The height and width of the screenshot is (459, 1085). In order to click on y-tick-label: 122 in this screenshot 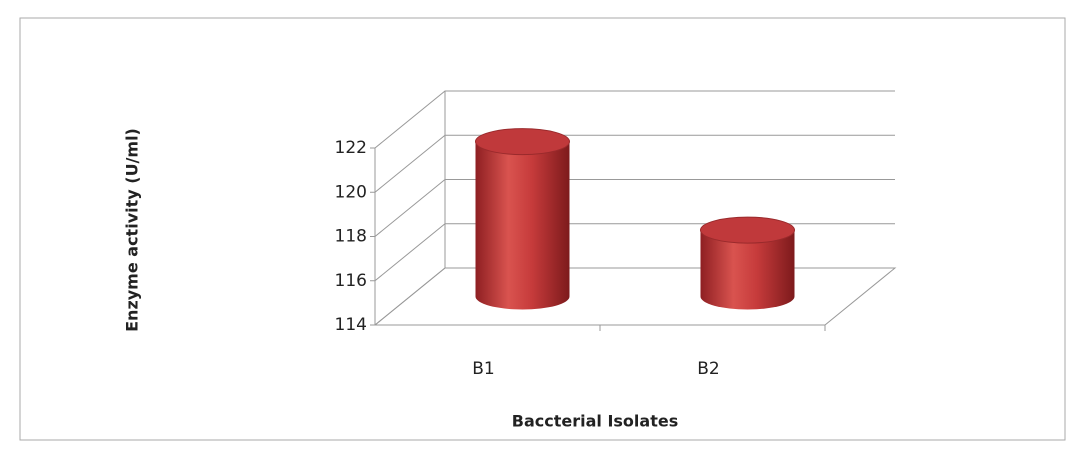, I will do `click(351, 148)`.